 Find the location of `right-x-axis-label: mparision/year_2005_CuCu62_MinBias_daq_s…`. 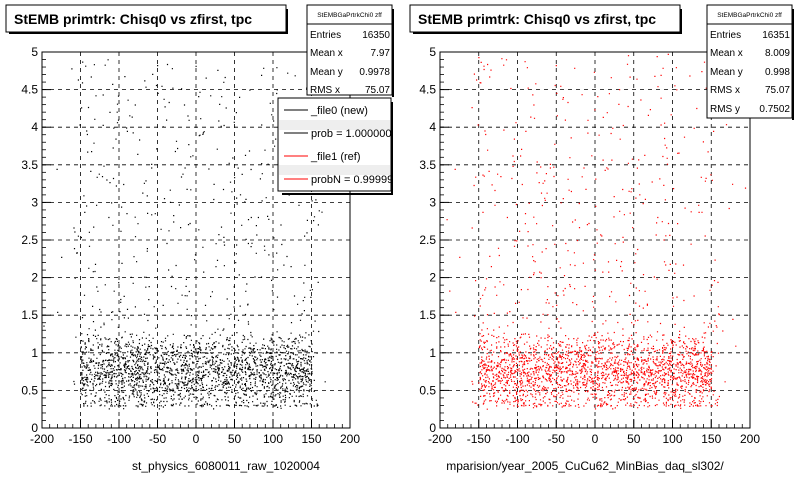

right-x-axis-label: mparision/year_2005_CuCu62_MinBias_daq_s… is located at coordinates (585, 466).